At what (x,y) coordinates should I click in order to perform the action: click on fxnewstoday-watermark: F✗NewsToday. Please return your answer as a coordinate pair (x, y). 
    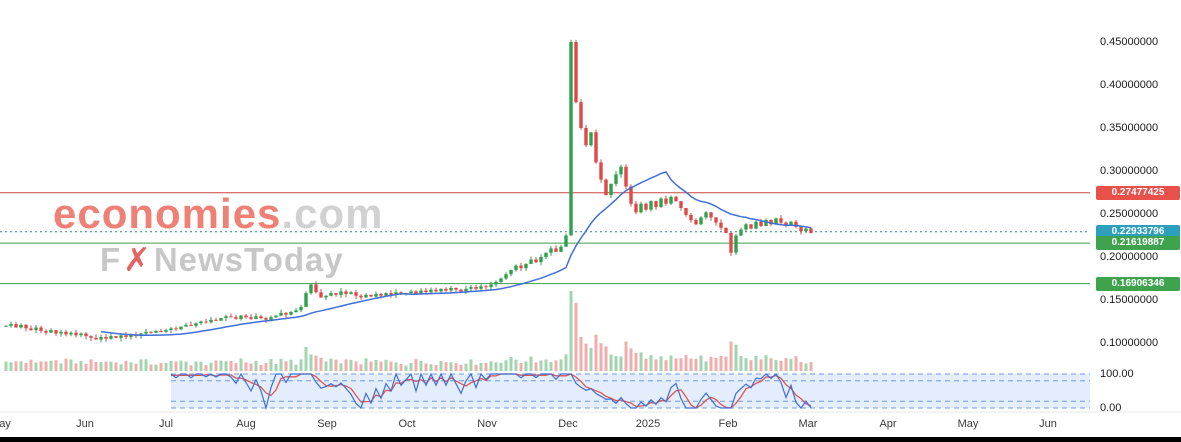
    Looking at the image, I should click on (222, 259).